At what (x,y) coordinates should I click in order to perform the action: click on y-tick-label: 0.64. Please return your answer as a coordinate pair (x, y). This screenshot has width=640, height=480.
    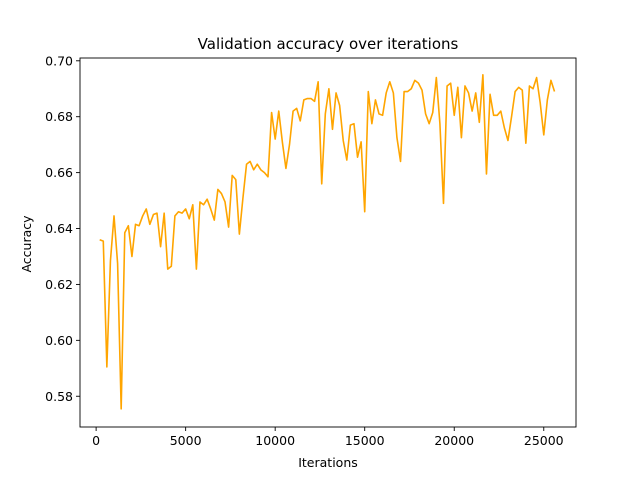
    Looking at the image, I should click on (59, 228).